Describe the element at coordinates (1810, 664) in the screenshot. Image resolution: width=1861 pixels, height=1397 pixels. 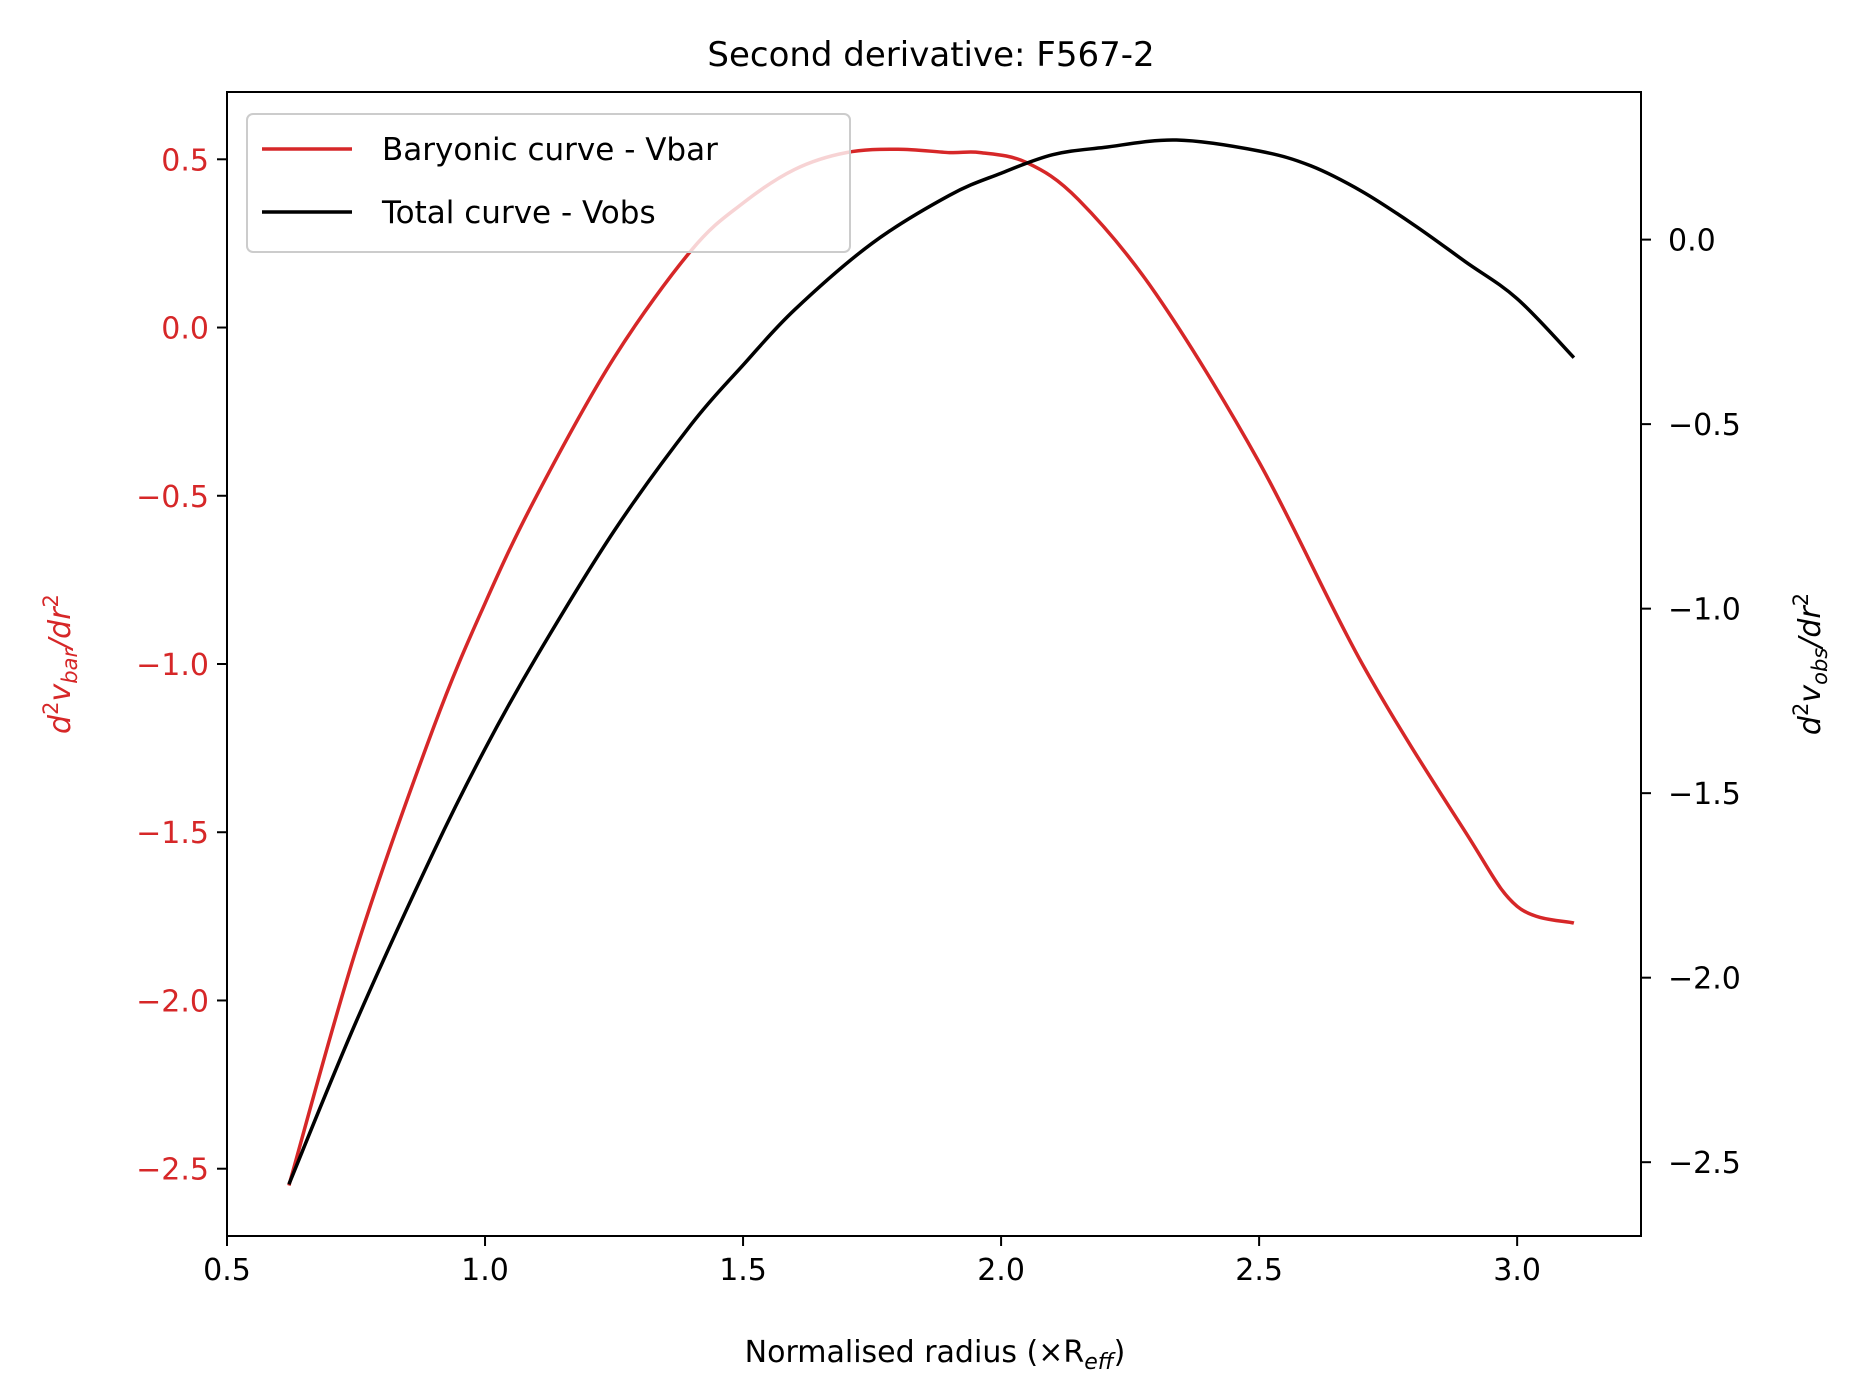
I see `right-y-axis-label: d2vobs/dr2` at that location.